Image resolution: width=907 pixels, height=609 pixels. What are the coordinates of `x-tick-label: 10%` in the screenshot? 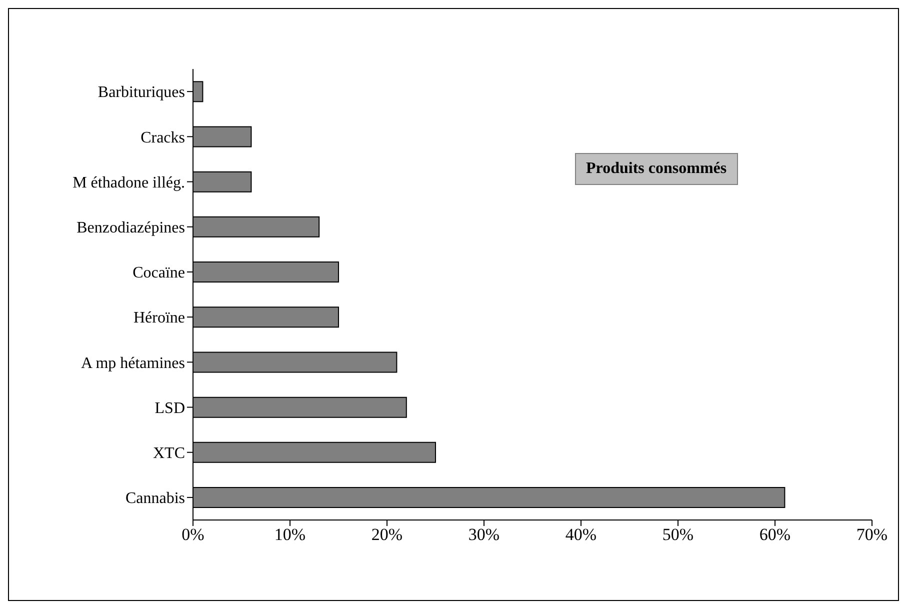 It's located at (290, 534).